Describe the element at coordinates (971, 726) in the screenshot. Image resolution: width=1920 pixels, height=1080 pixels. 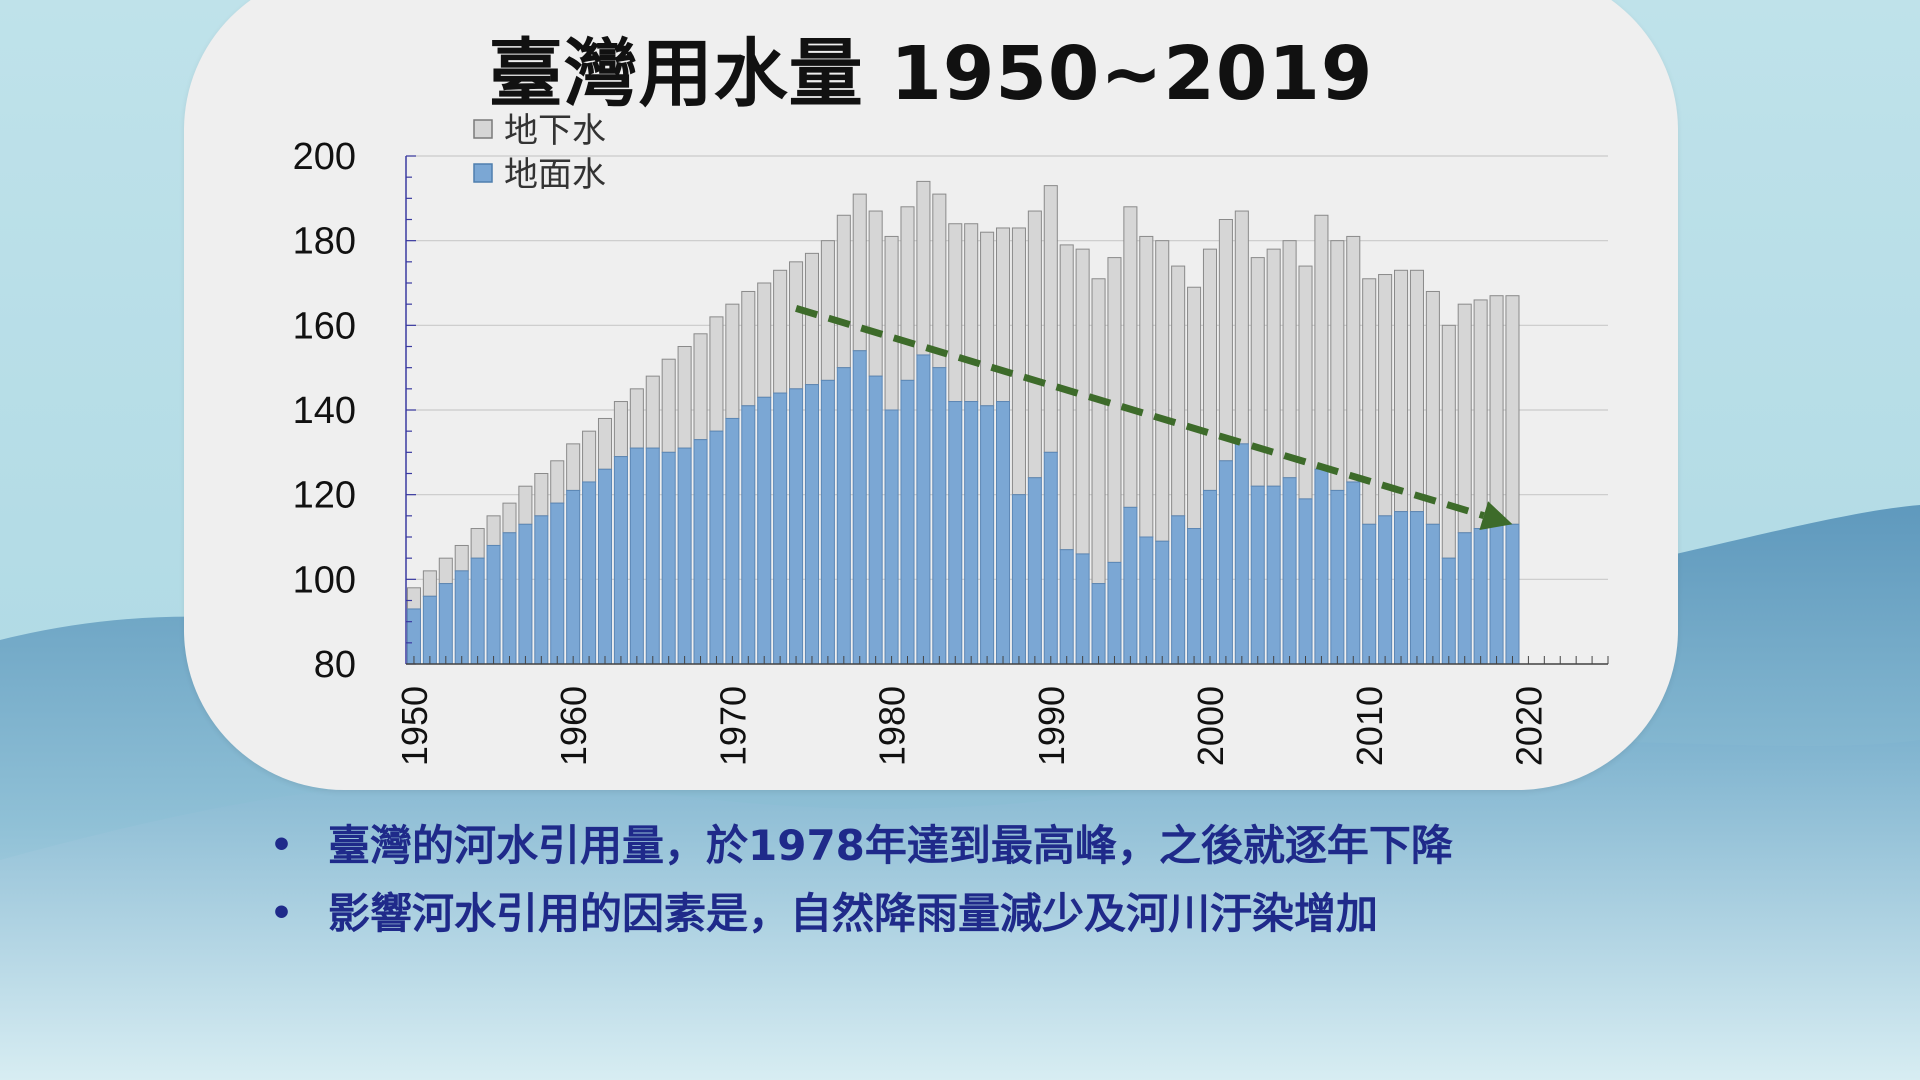
I see `x-tick-labels: 1950 1960 1970 1980 1990 2000 2010 2020` at that location.